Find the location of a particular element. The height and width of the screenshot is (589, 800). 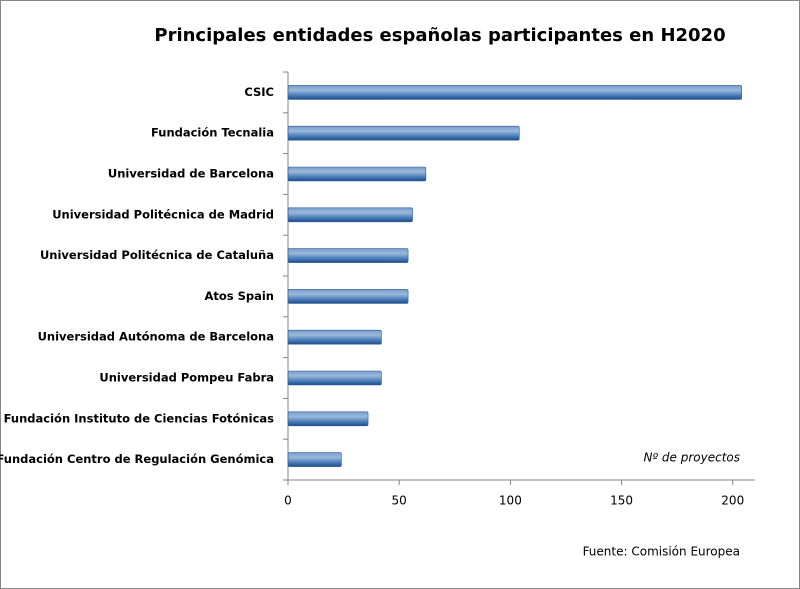

y-tick-label: Universidad Autónoma de Barcelona is located at coordinates (156, 337).